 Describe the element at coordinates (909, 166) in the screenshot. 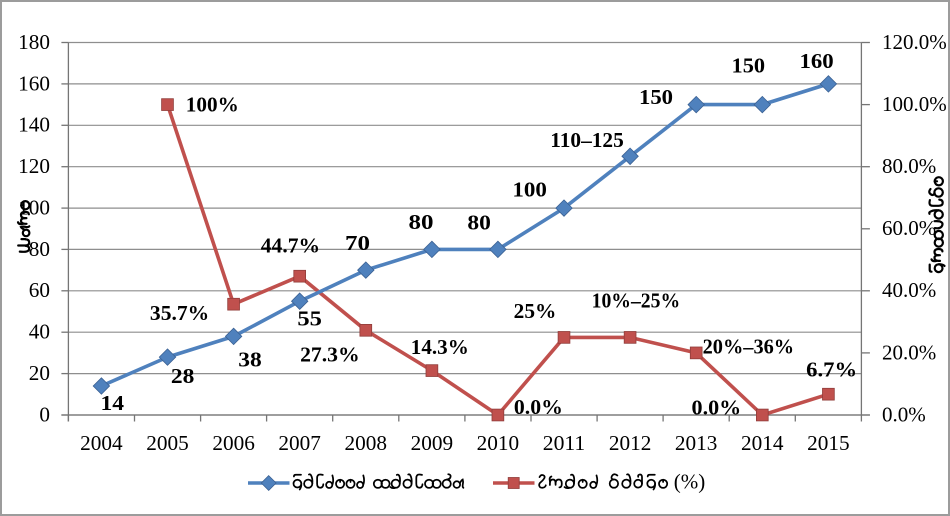

I see `svg-text: 80.0%` at that location.